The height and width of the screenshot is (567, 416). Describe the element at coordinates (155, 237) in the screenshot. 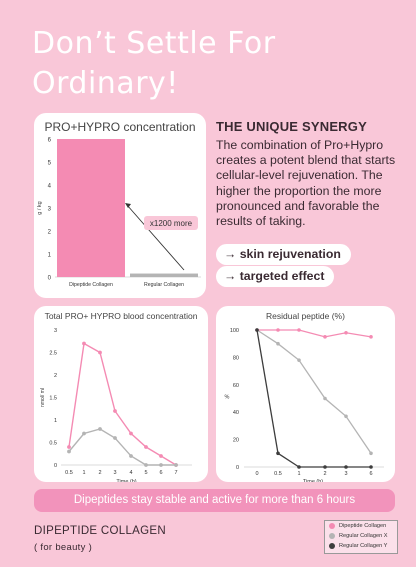

I see `annotation-arrow-line` at that location.